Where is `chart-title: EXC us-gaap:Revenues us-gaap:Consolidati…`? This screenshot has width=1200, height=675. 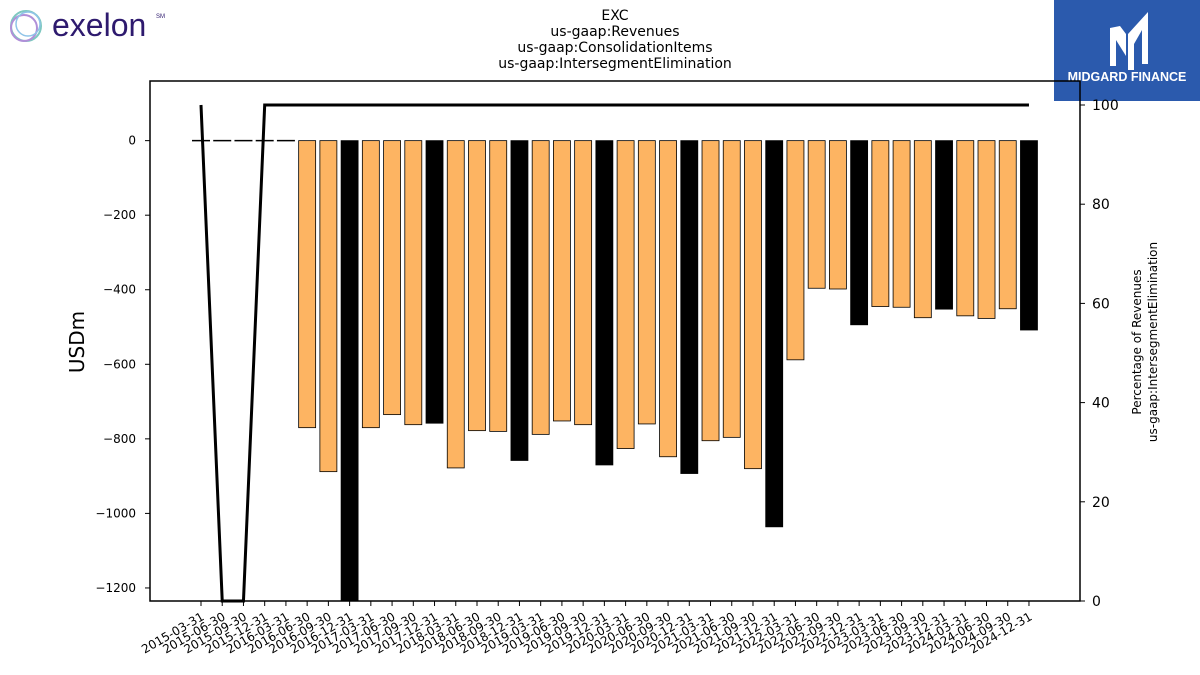 chart-title: EXC us-gaap:Revenues us-gaap:Consolidati… is located at coordinates (615, 40).